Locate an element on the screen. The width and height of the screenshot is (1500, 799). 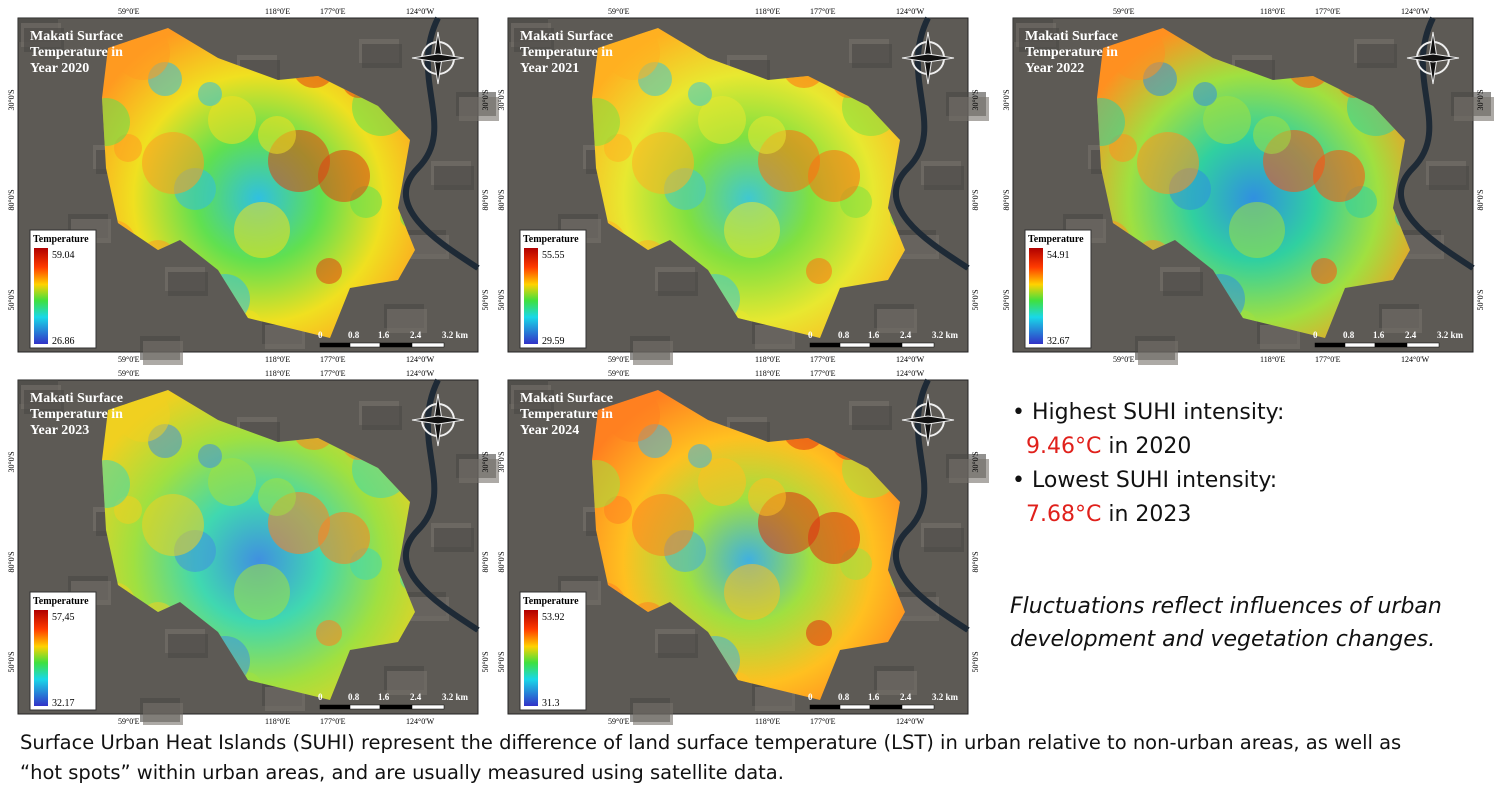
top-coordinate: 124°0'W is located at coordinates (910, 373).